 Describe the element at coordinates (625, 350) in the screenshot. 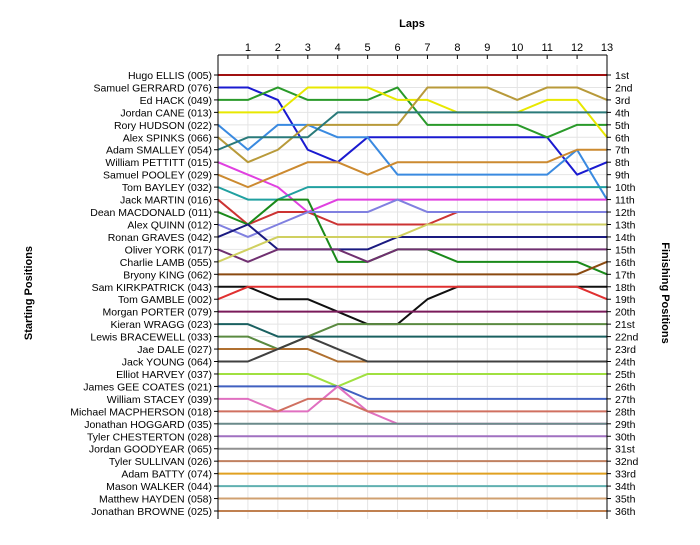

I see `finishing-position-label: 23rd` at that location.